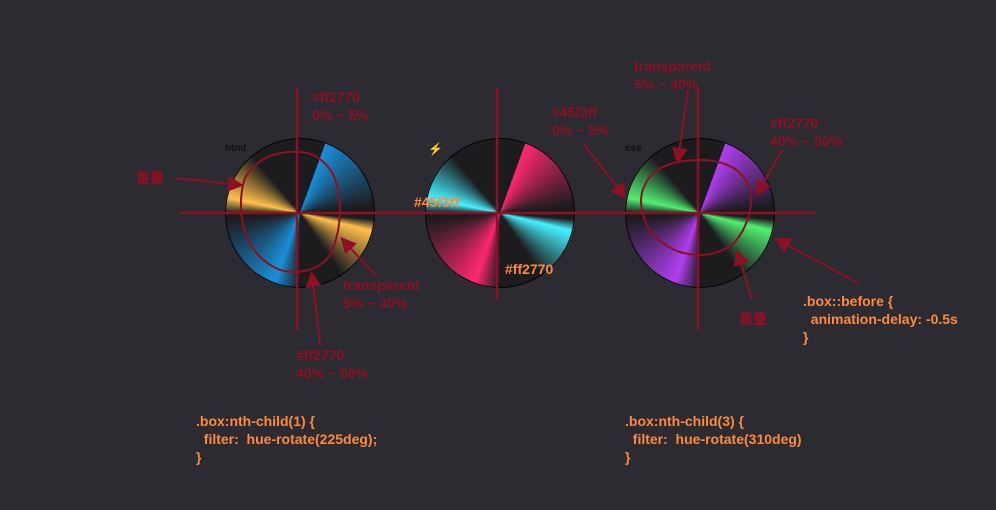 This screenshot has height=510, width=996. What do you see at coordinates (236, 148) in the screenshot?
I see `box-label-html: html` at bounding box center [236, 148].